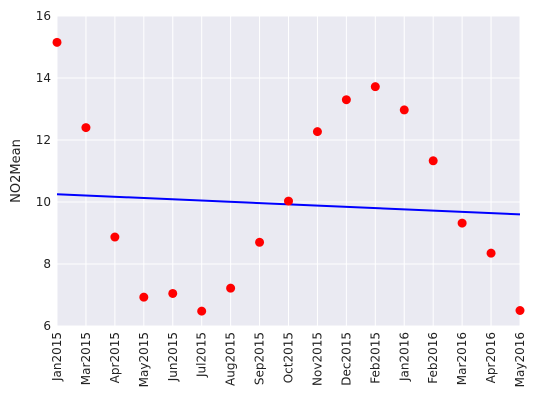  What do you see at coordinates (317, 359) in the screenshot?
I see `x-tick-label: Nov2015` at bounding box center [317, 359].